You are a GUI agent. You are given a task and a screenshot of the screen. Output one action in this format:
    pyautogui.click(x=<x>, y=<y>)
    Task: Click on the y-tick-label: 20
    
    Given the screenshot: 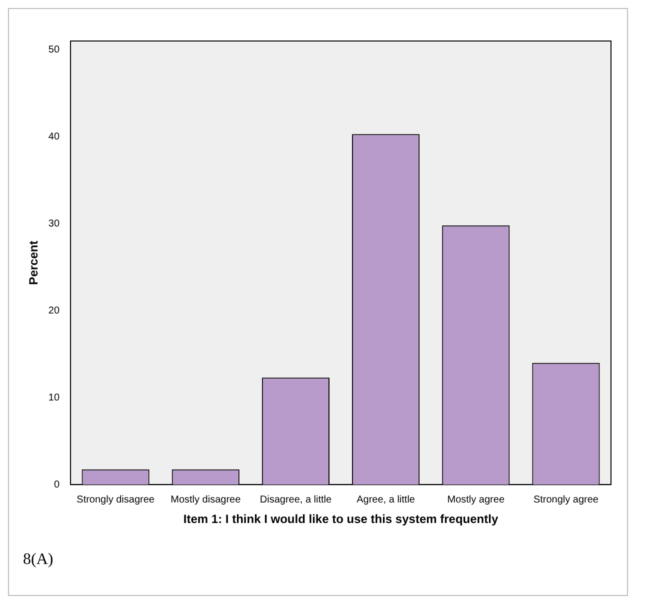 What is the action you would take?
    pyautogui.click(x=54, y=310)
    